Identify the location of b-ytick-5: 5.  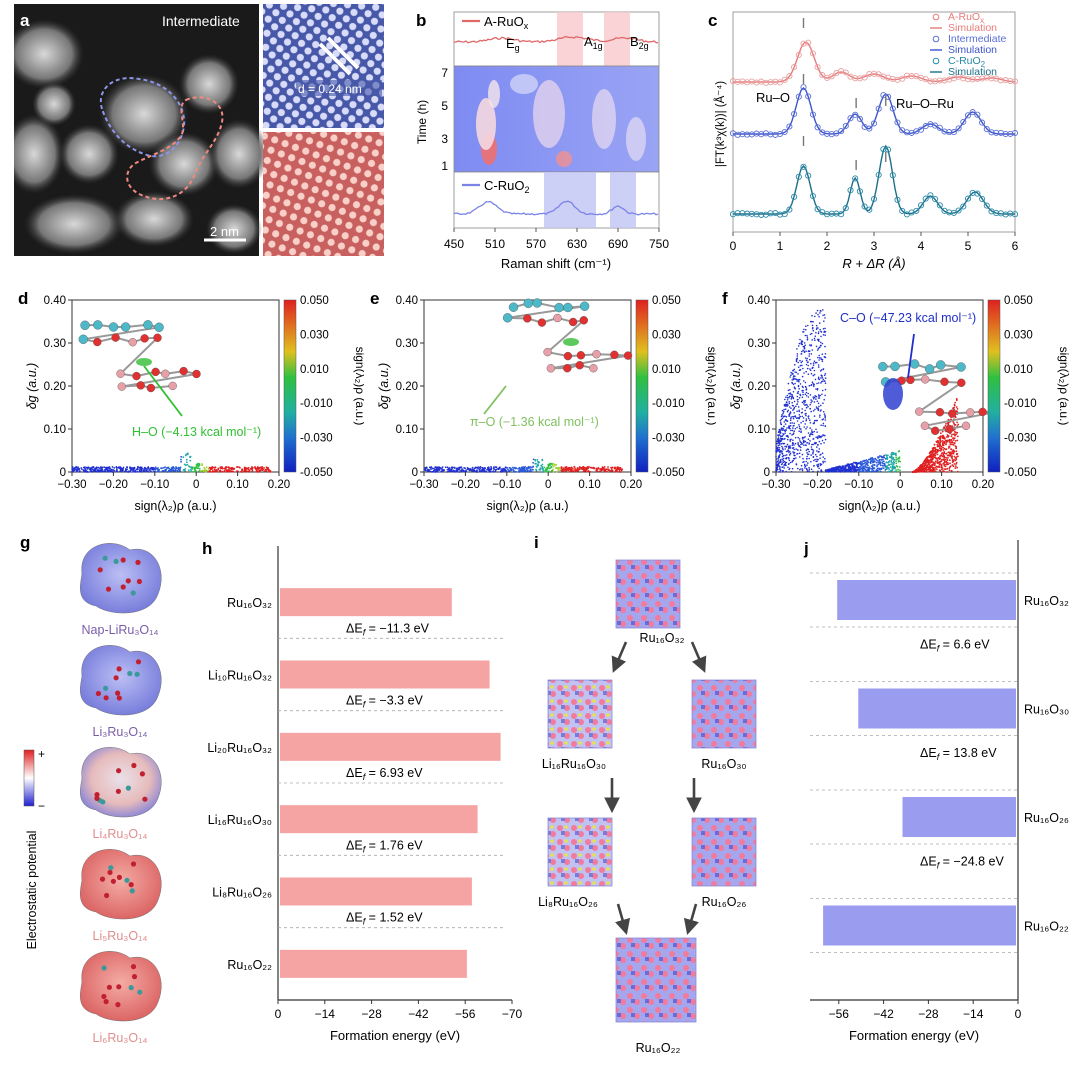
(444, 106).